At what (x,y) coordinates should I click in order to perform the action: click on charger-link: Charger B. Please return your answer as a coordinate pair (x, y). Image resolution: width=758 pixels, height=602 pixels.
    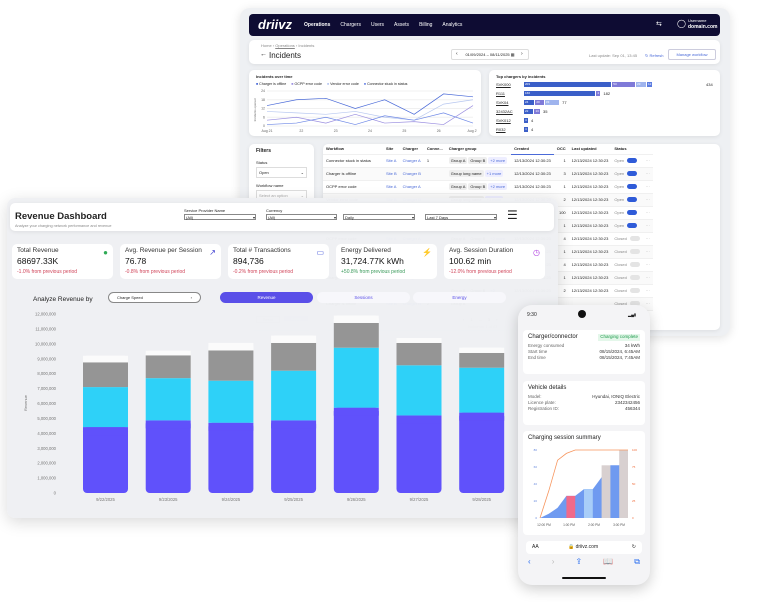
    Looking at the image, I should click on (411, 174).